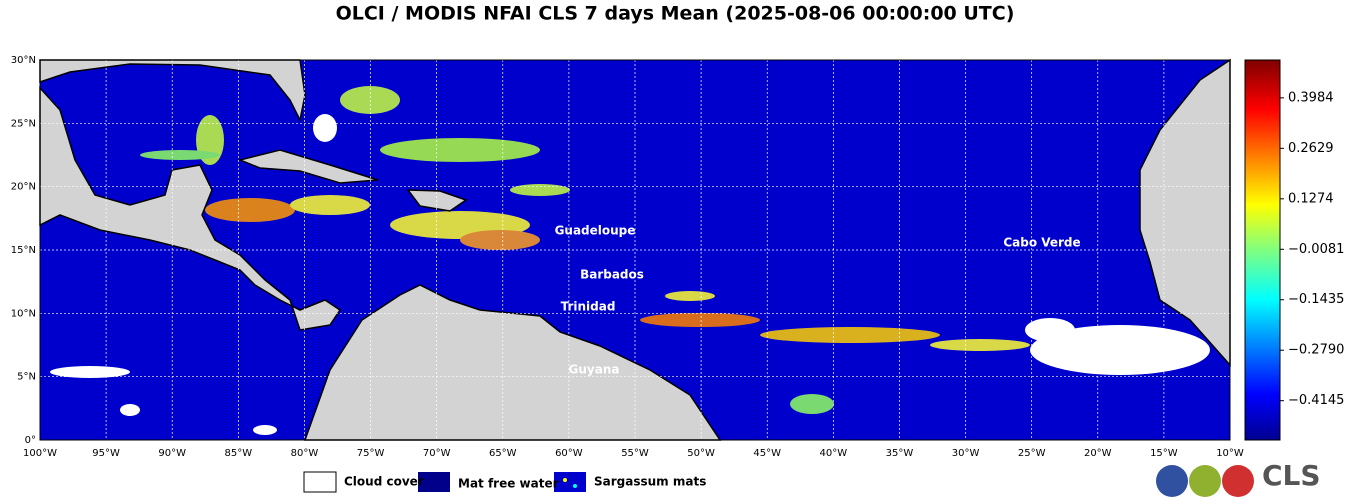  I want to click on place-label: Guyana, so click(594, 370).